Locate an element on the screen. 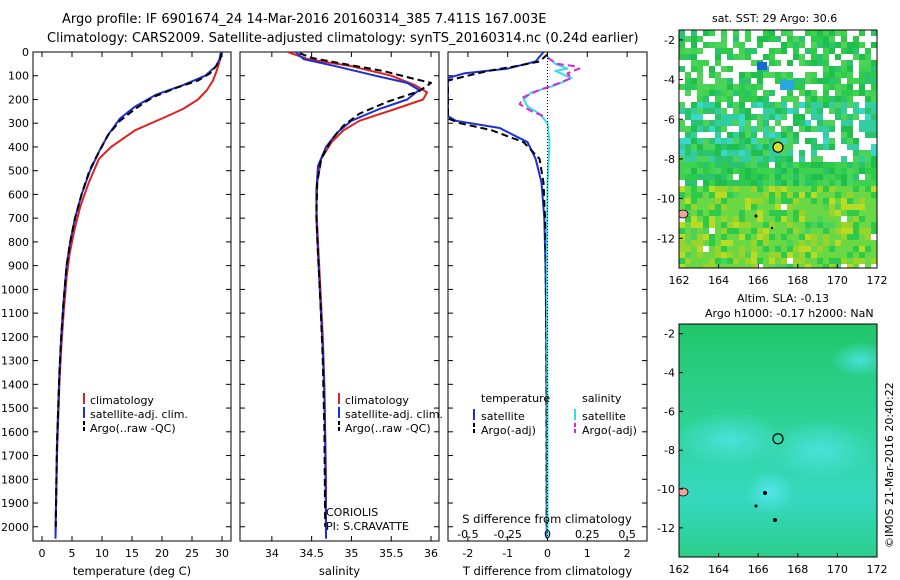 The height and width of the screenshot is (580, 900). legend-label: climatology is located at coordinates (122, 400).